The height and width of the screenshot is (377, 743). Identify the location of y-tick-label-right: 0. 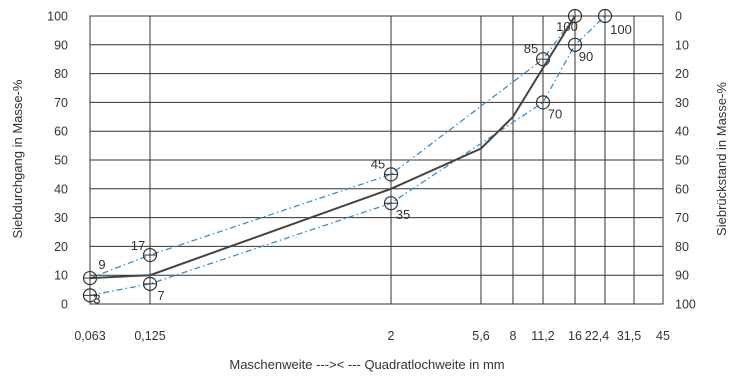
(678, 17).